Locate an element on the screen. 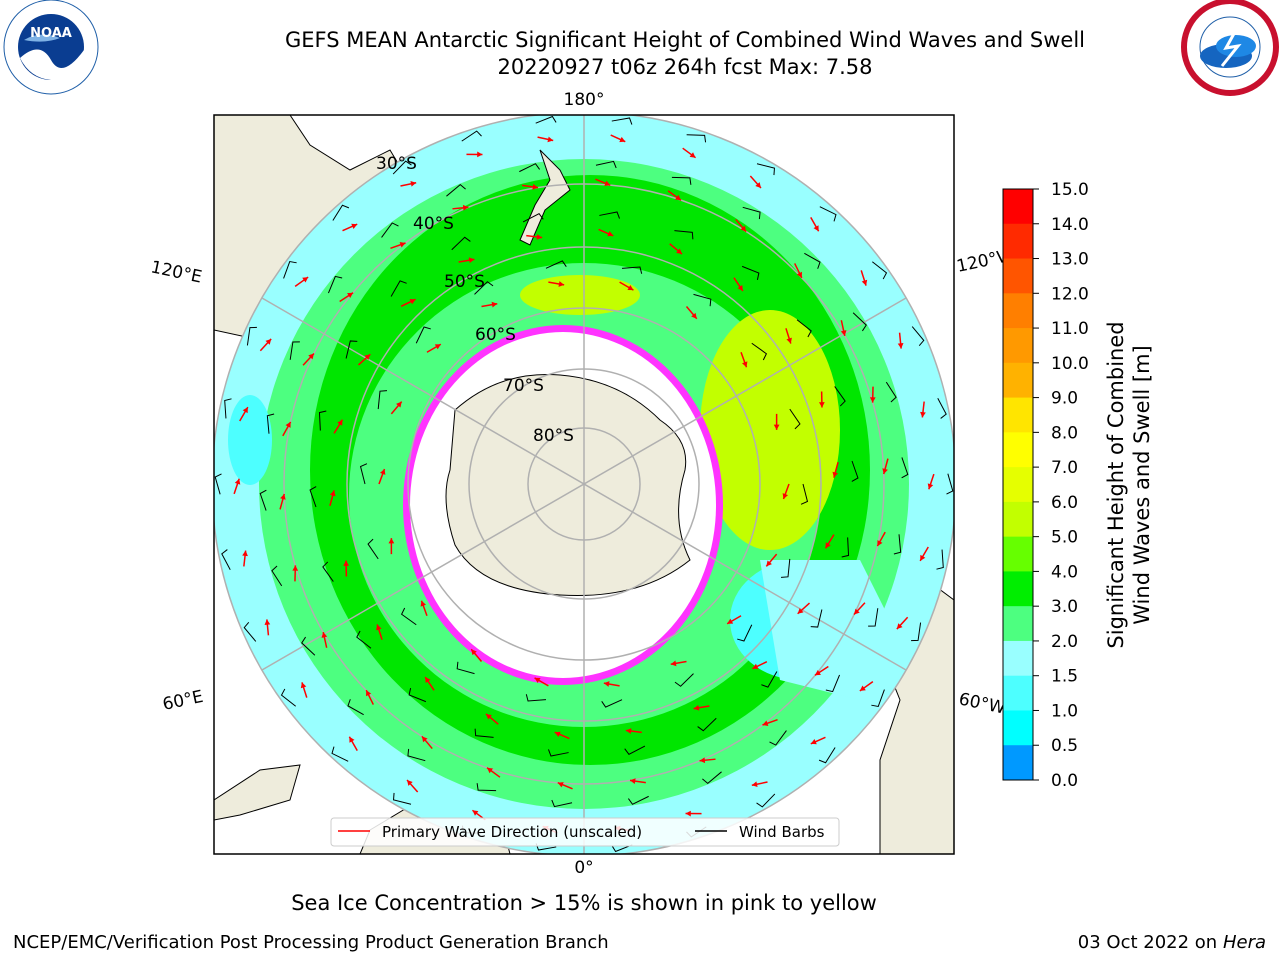 This screenshot has width=1280, height=960. lon-label-60w: 60°W is located at coordinates (982, 703).